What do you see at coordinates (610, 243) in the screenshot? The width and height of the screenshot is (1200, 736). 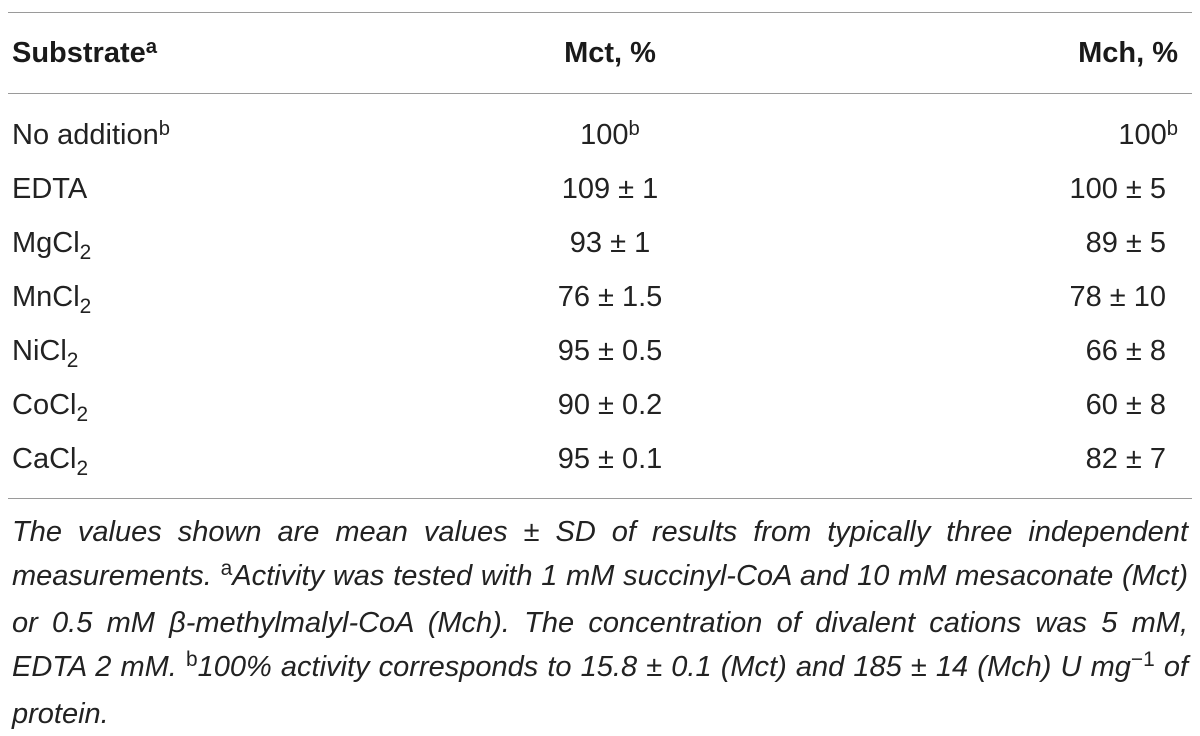 I see `mct-cell: 93 ± 1` at bounding box center [610, 243].